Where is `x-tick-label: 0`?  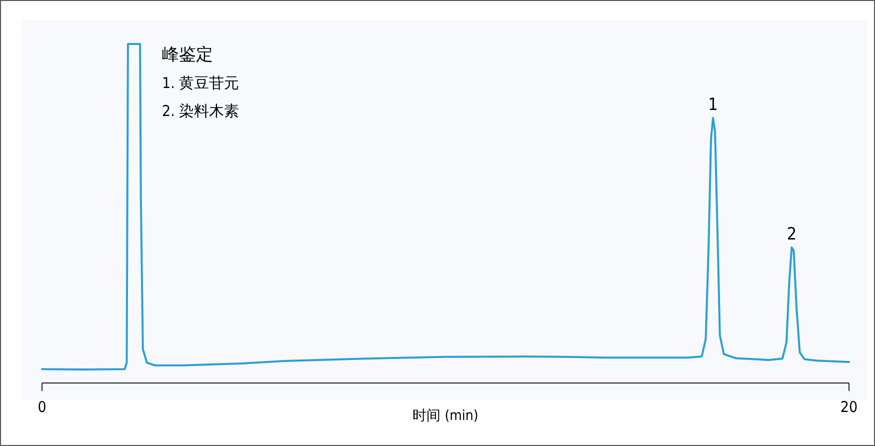 x-tick-label: 0 is located at coordinates (42, 407).